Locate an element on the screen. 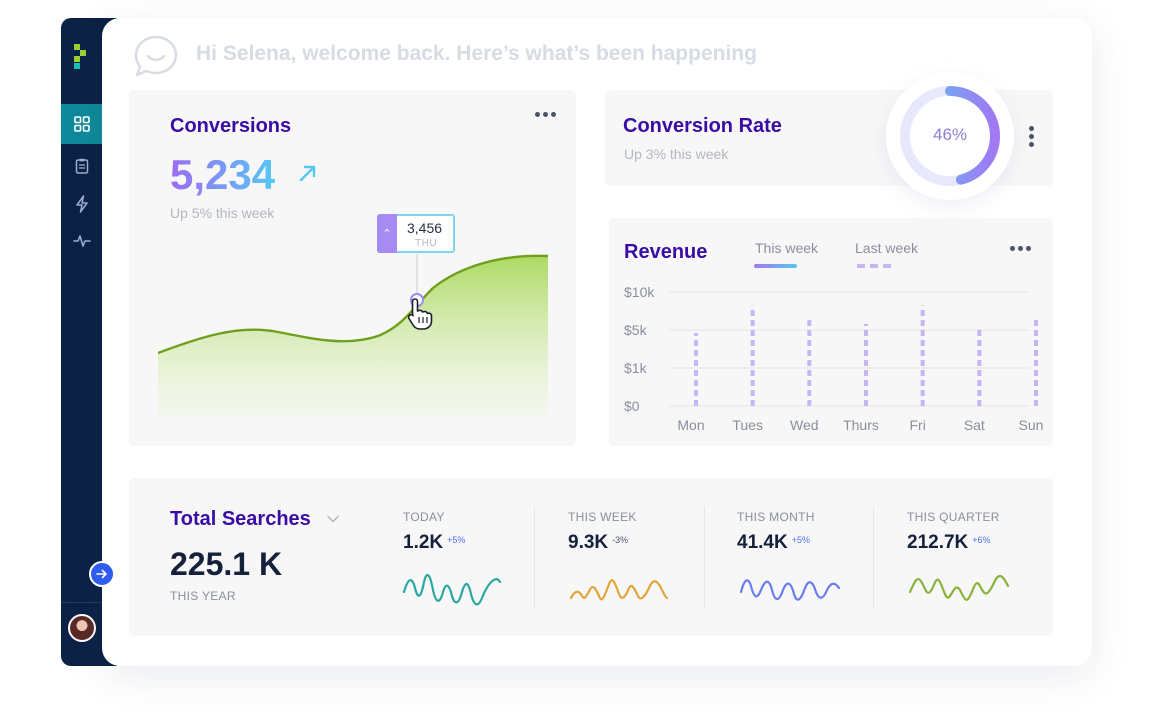 The width and height of the screenshot is (1152, 712). conversions-area-fill is located at coordinates (353, 336).